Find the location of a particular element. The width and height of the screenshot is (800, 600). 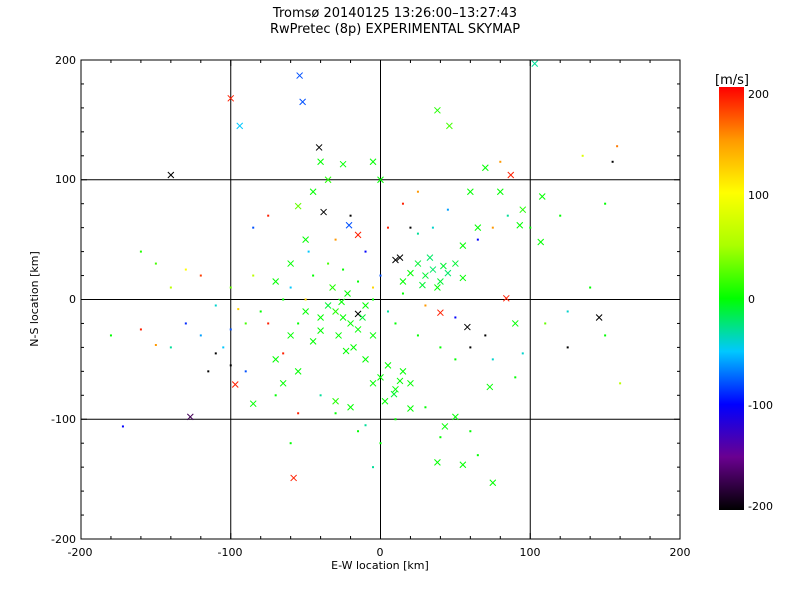

y-tick-label: 0 is located at coordinates (72, 299).